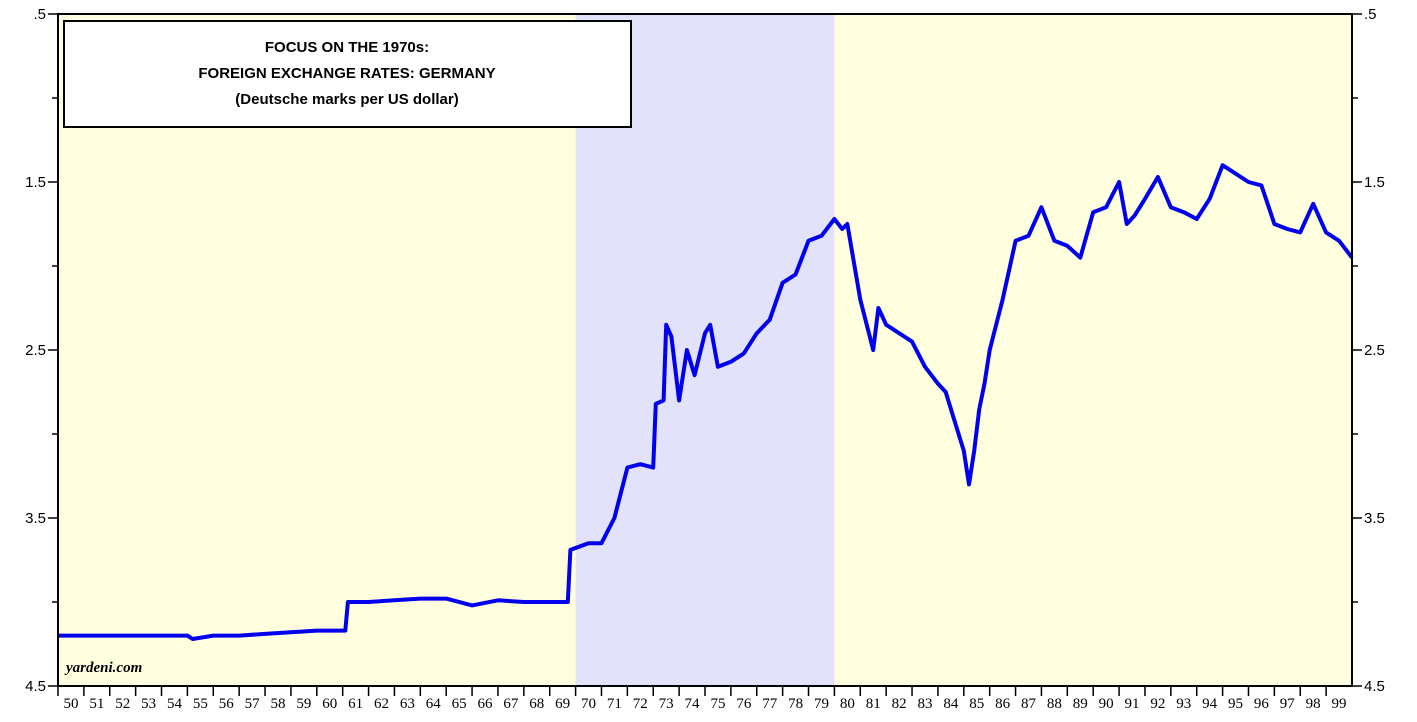  I want to click on x-tick-label: 60, so click(329, 704).